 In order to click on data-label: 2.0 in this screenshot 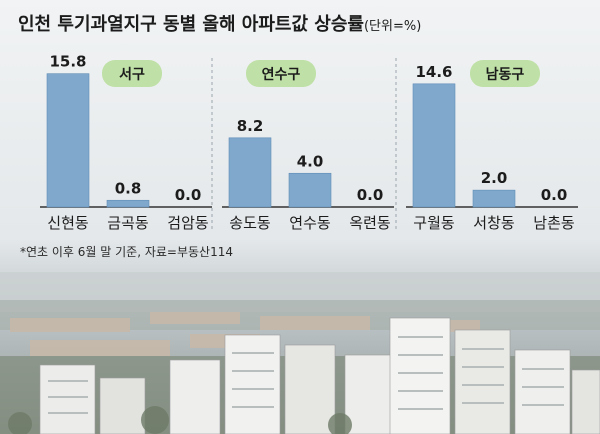, I will do `click(494, 178)`.